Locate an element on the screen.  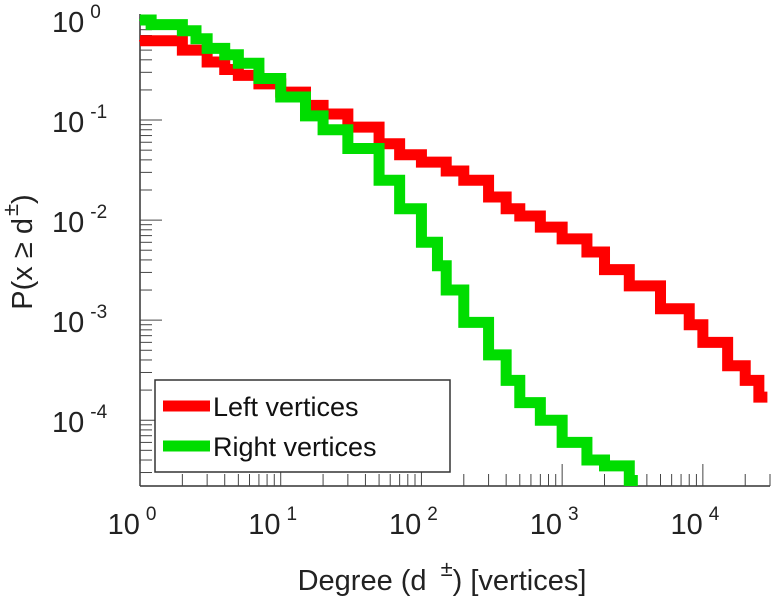
x-tick-label: 10 4 is located at coordinates (694, 522).